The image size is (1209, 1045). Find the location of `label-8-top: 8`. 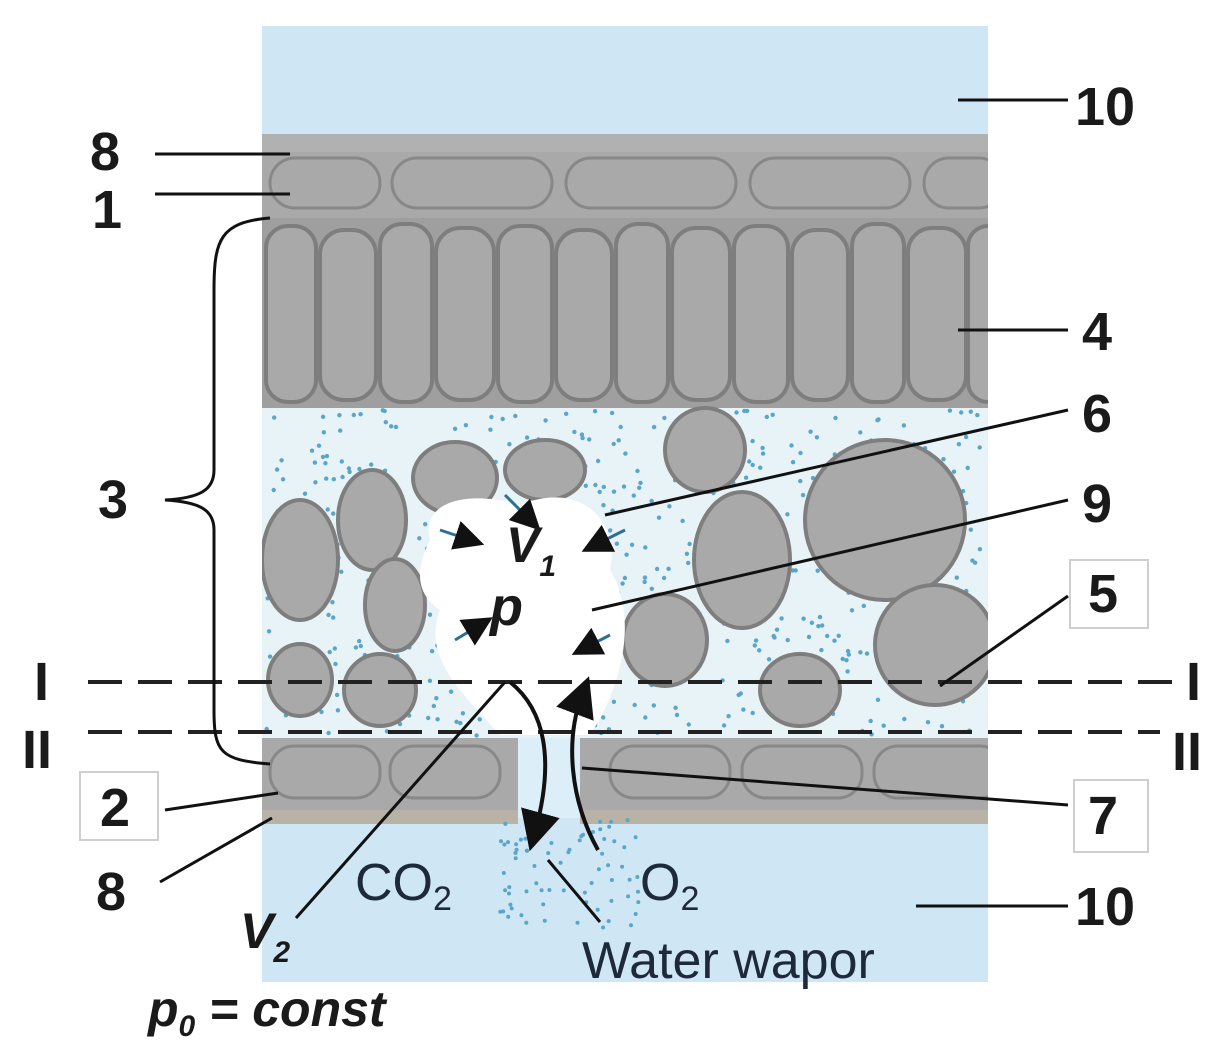

label-8-top: 8 is located at coordinates (105, 152).